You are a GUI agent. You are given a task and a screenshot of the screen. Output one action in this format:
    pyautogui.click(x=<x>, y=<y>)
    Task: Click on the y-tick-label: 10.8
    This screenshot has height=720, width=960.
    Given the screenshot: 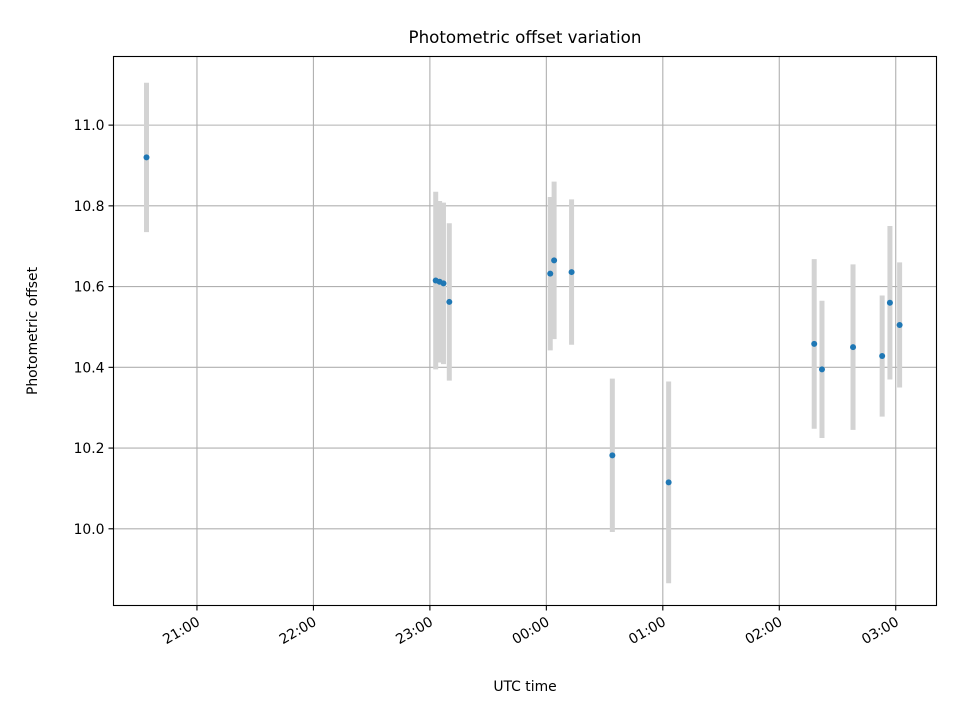 What is the action you would take?
    pyautogui.click(x=89, y=207)
    